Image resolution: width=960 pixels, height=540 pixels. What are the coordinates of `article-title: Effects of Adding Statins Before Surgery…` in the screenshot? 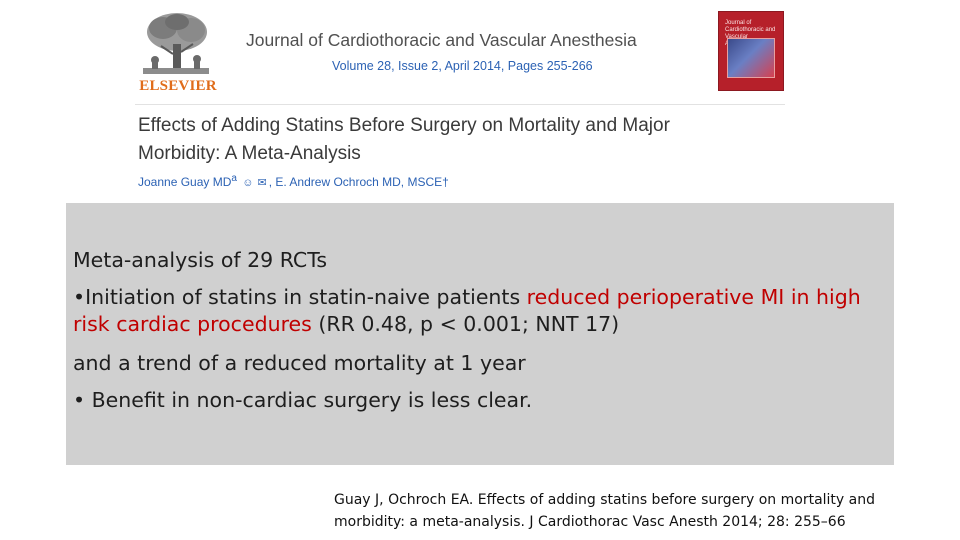 It's located at (468, 140).